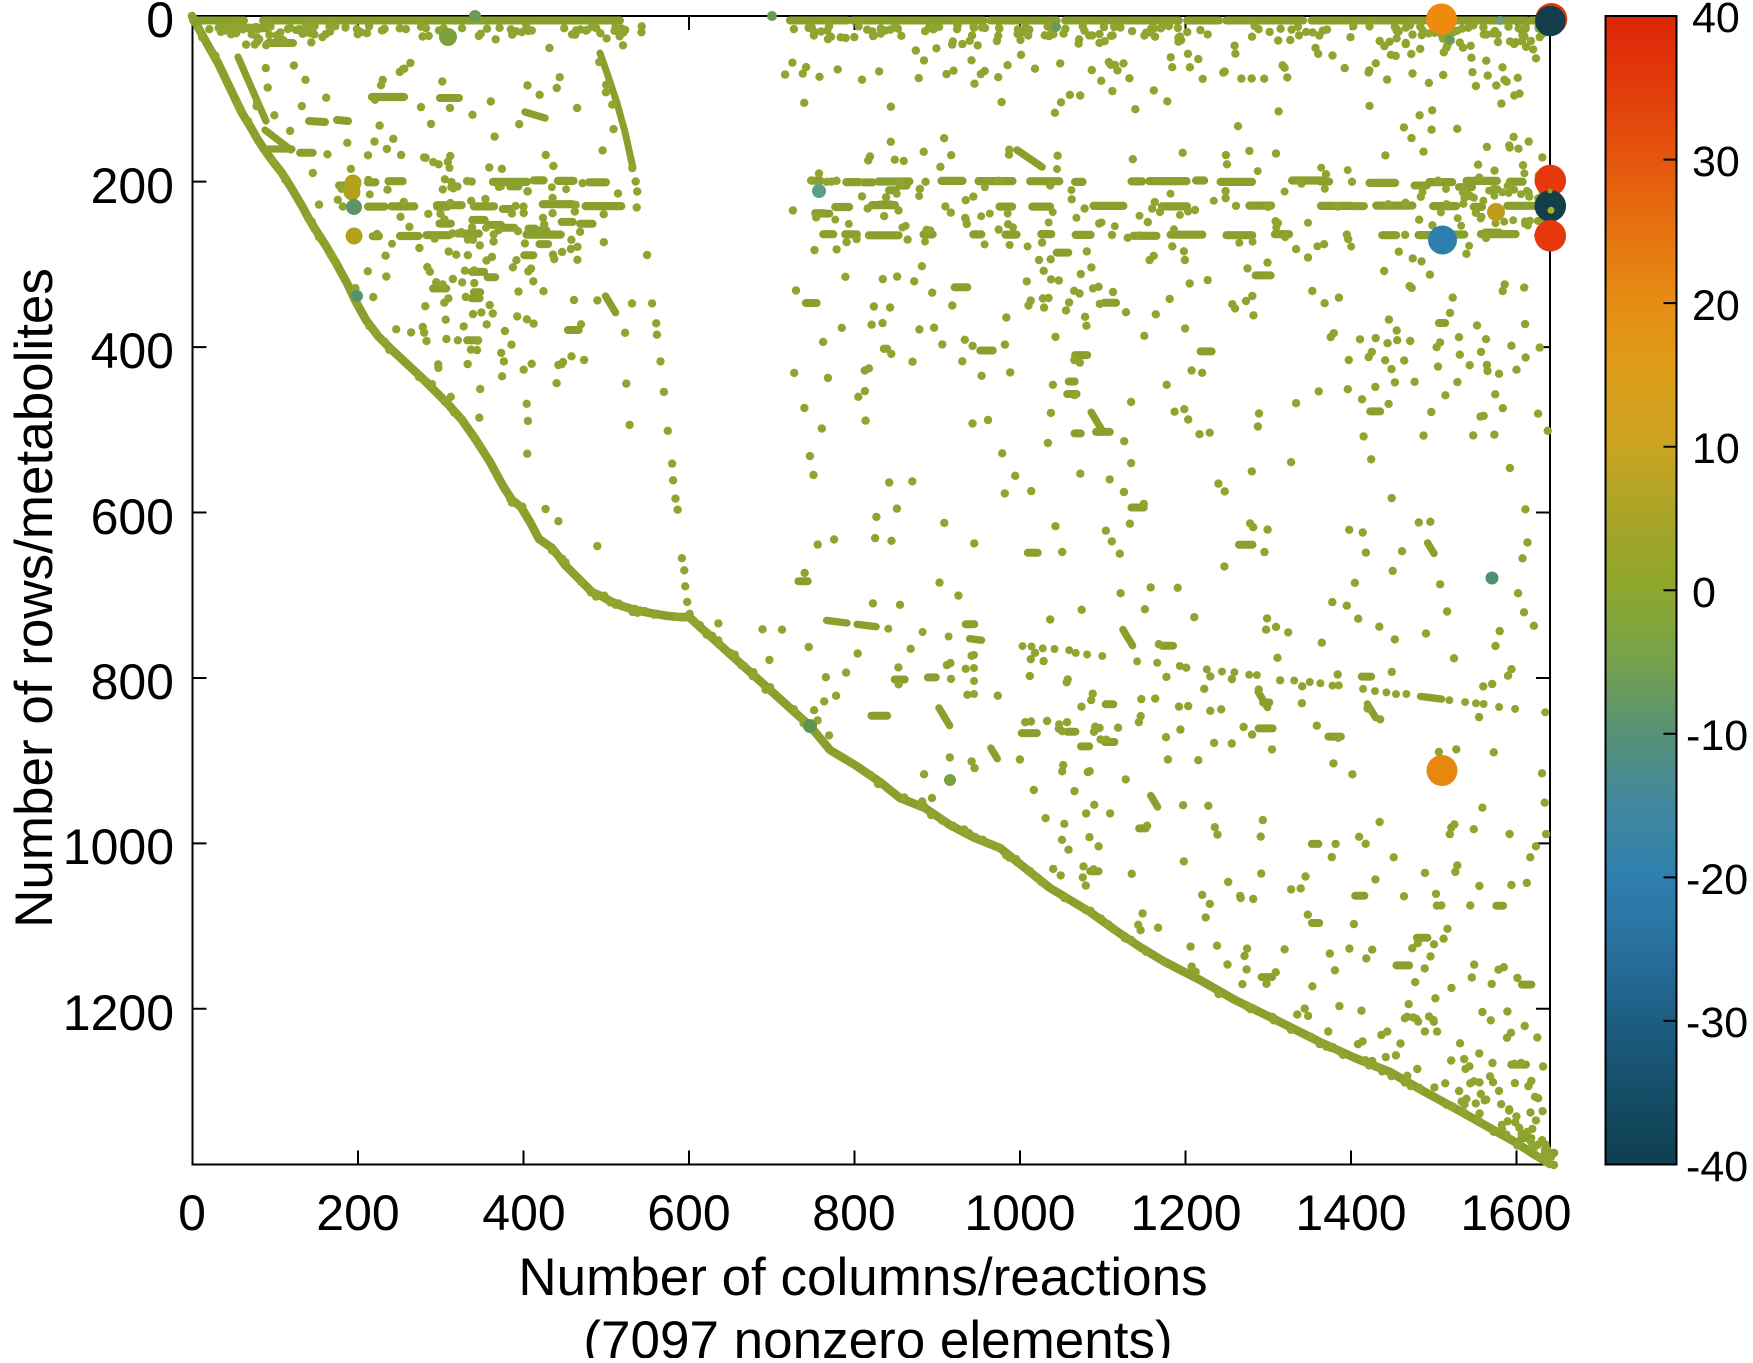 Image resolution: width=1753 pixels, height=1363 pixels. What do you see at coordinates (862, 1277) in the screenshot?
I see `svg-text: Number of columns/reactions` at bounding box center [862, 1277].